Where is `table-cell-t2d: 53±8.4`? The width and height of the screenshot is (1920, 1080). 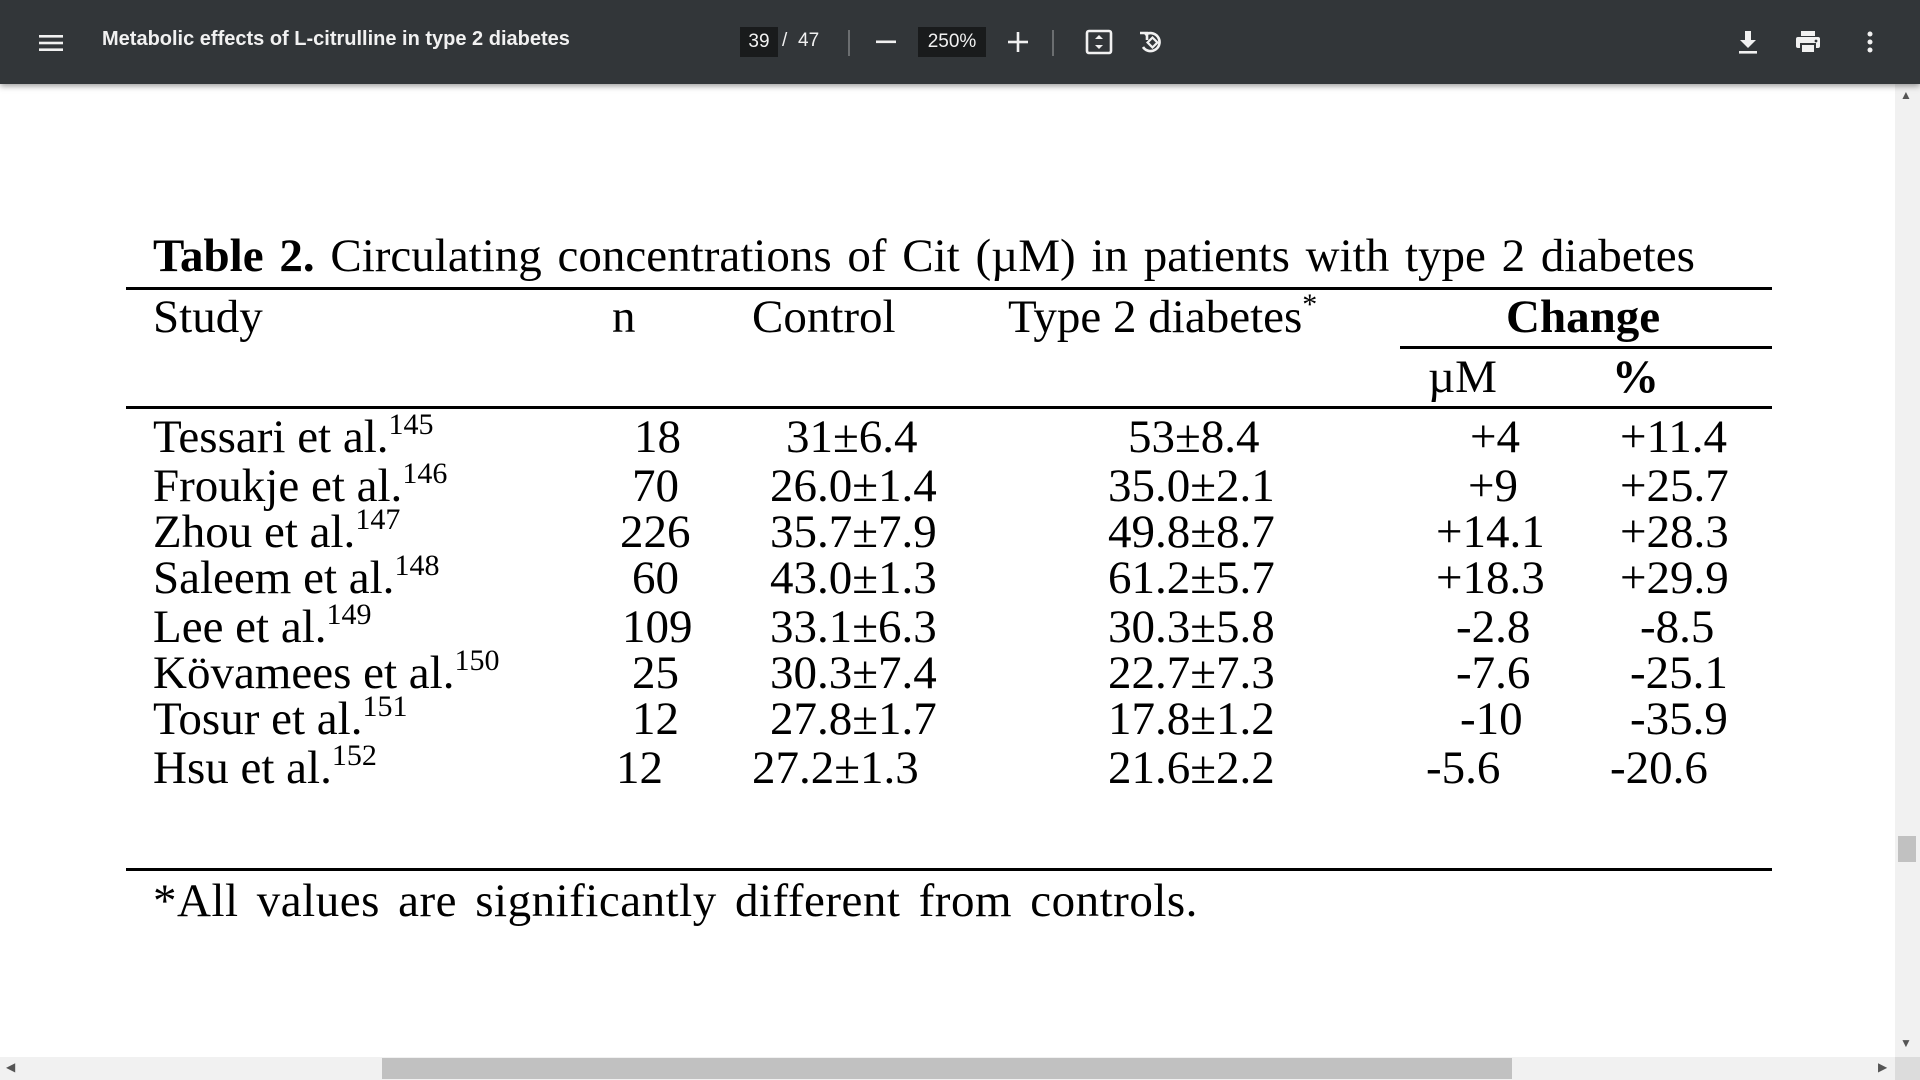 table-cell-t2d: 53±8.4 is located at coordinates (1194, 437).